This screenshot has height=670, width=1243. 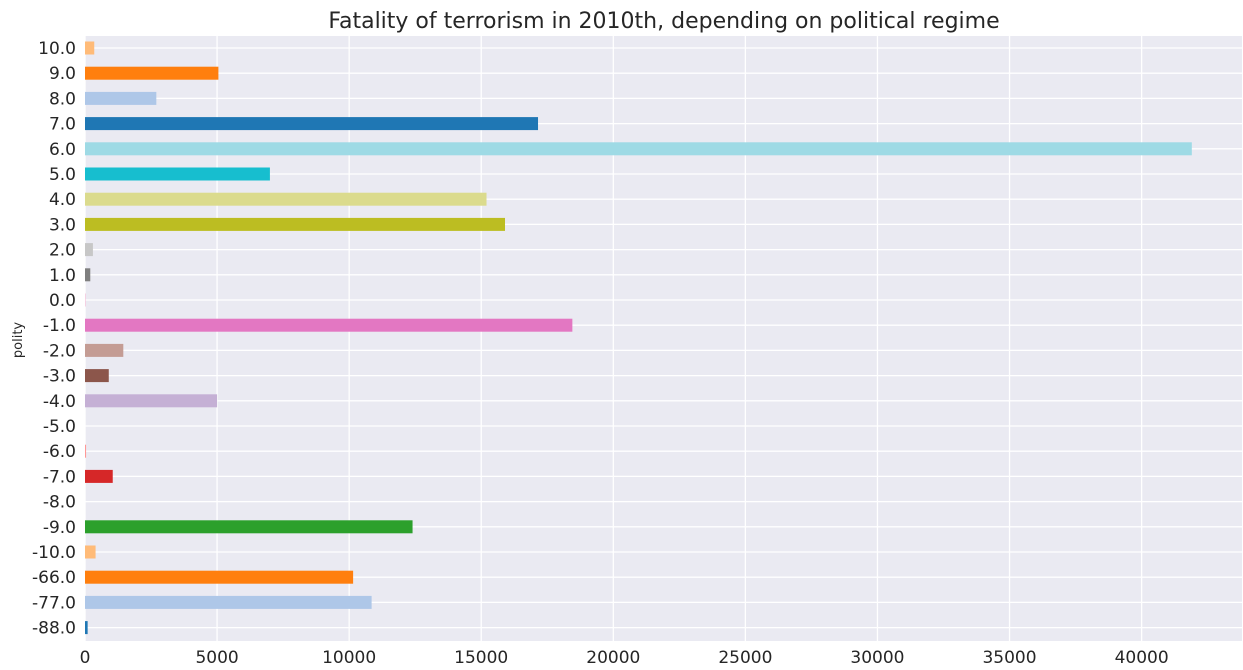 I want to click on bar-4.0, so click(x=286, y=199).